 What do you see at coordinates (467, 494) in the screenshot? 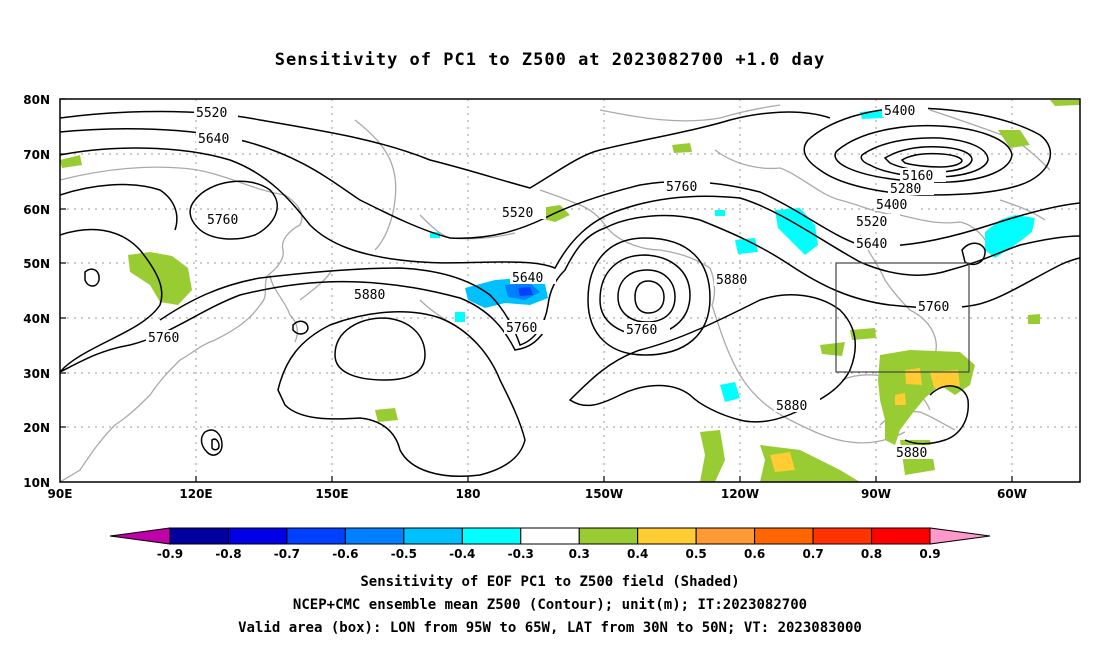
I see `lon-label: 180` at bounding box center [467, 494].